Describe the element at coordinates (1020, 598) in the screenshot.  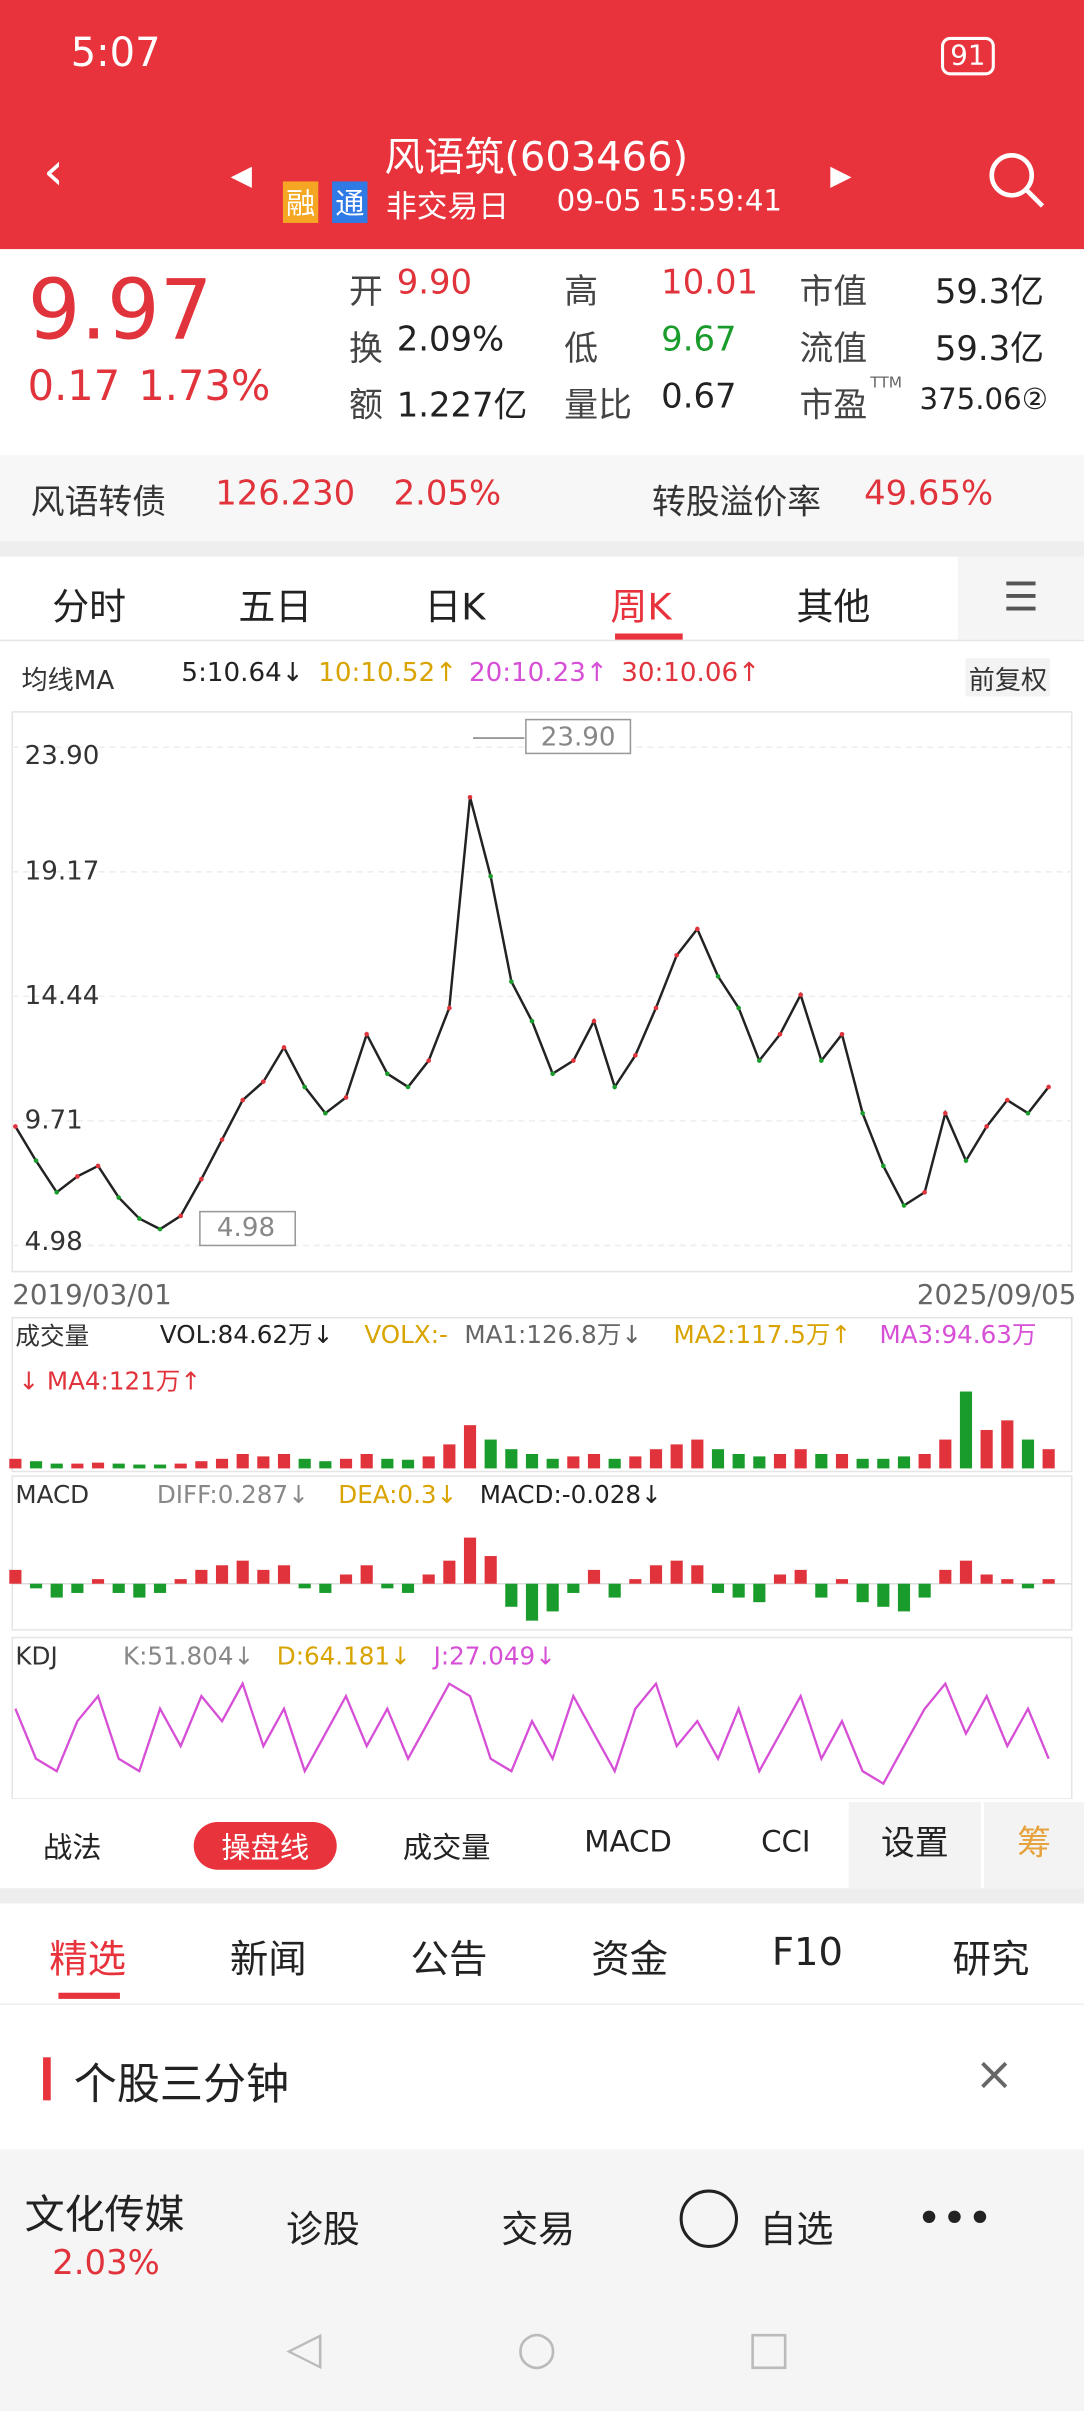
I see `tab-menu: ☰` at that location.